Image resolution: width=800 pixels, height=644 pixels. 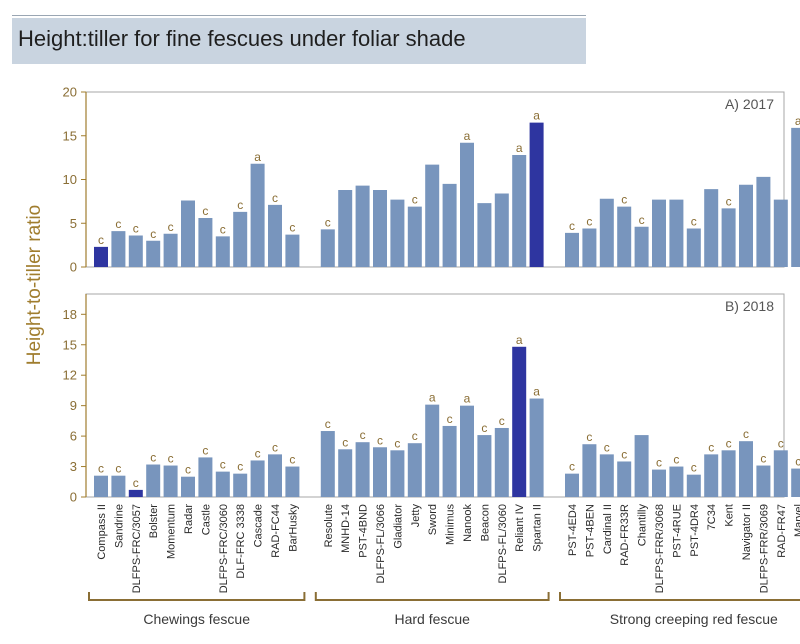 What do you see at coordinates (73, 466) in the screenshot?
I see `y-tick-label: 3` at bounding box center [73, 466].